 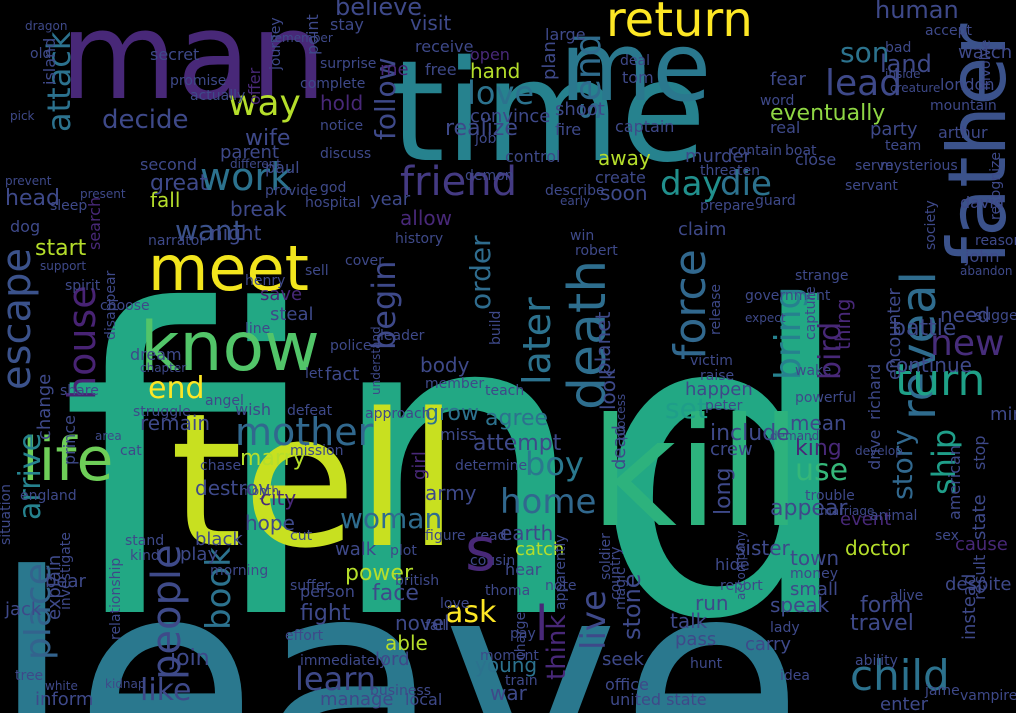 What do you see at coordinates (906, 596) in the screenshot?
I see `cloud-word: alive` at bounding box center [906, 596].